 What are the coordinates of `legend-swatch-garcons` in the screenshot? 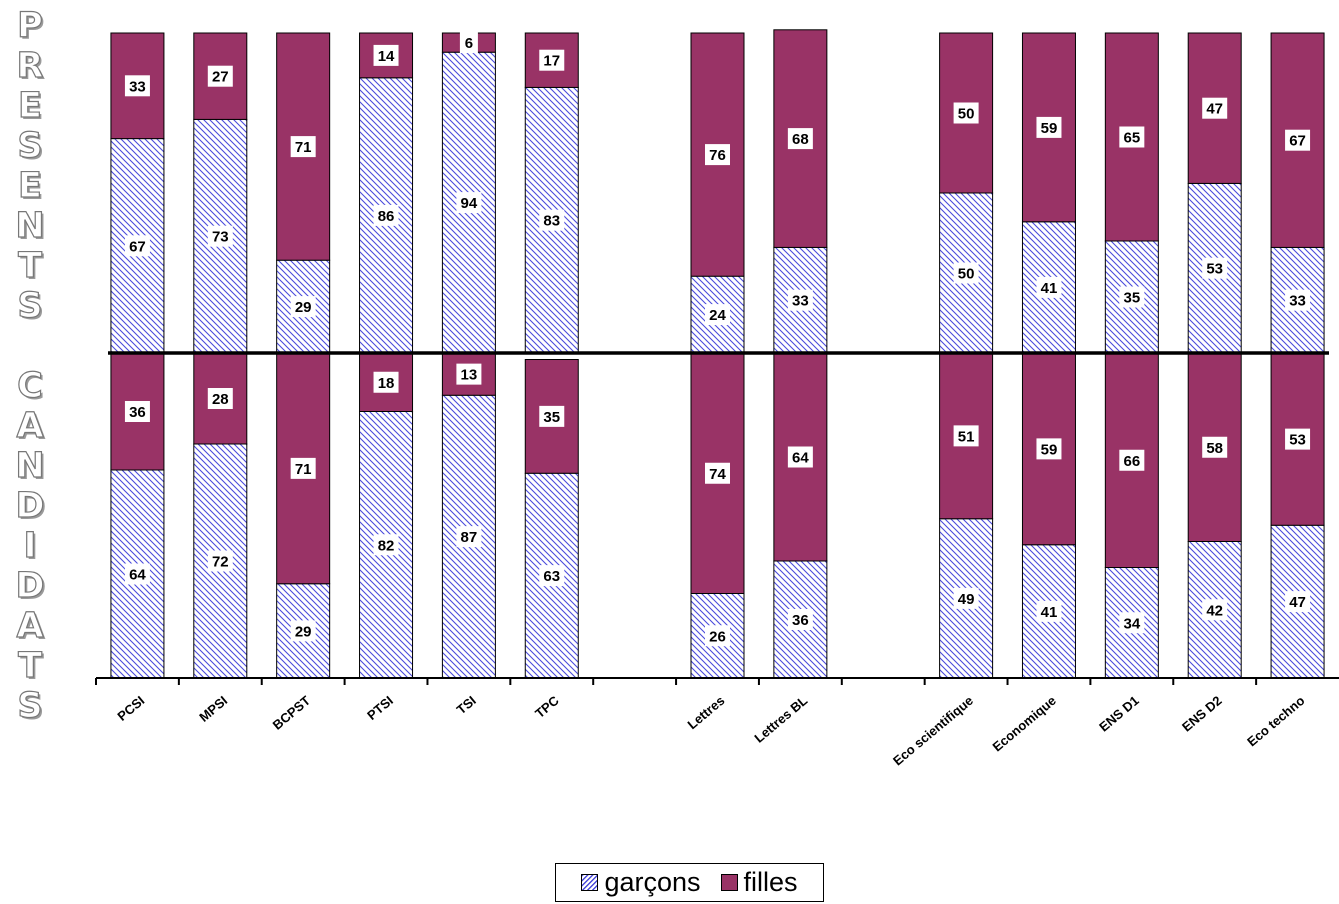 It's located at (590, 882).